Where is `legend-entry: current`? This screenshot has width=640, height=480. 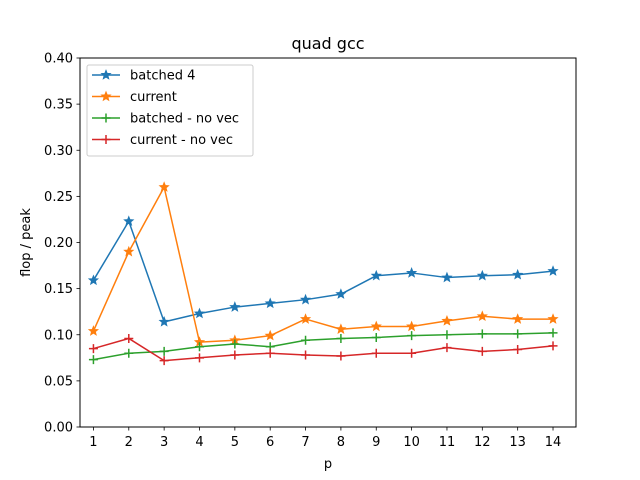
legend-entry: current is located at coordinates (134, 97).